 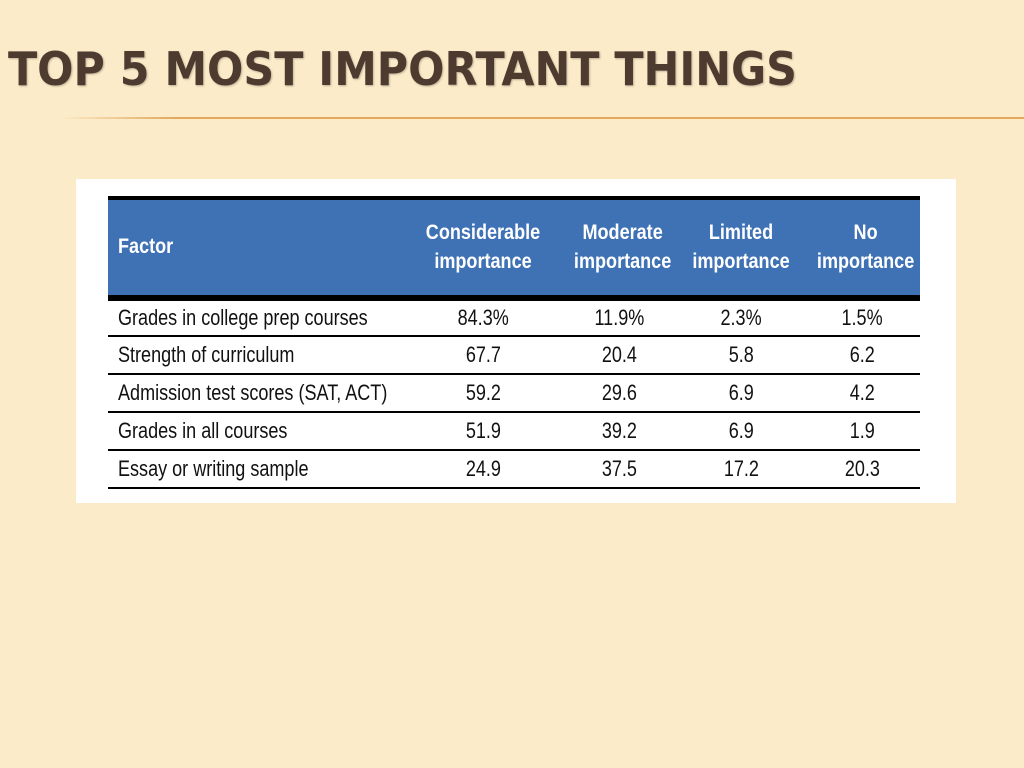 I want to click on factor-cell: Grades in college prep courses, so click(x=256, y=317).